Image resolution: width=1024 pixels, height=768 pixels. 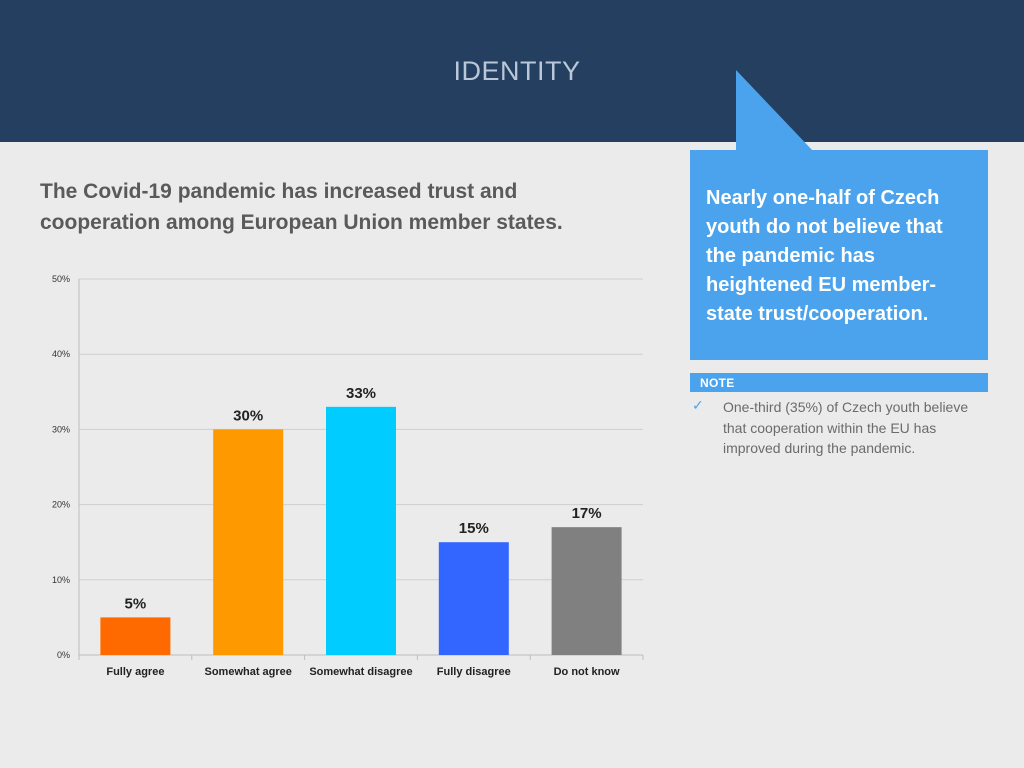 What do you see at coordinates (361, 530) in the screenshot?
I see `bar-somewhat-disagree` at bounding box center [361, 530].